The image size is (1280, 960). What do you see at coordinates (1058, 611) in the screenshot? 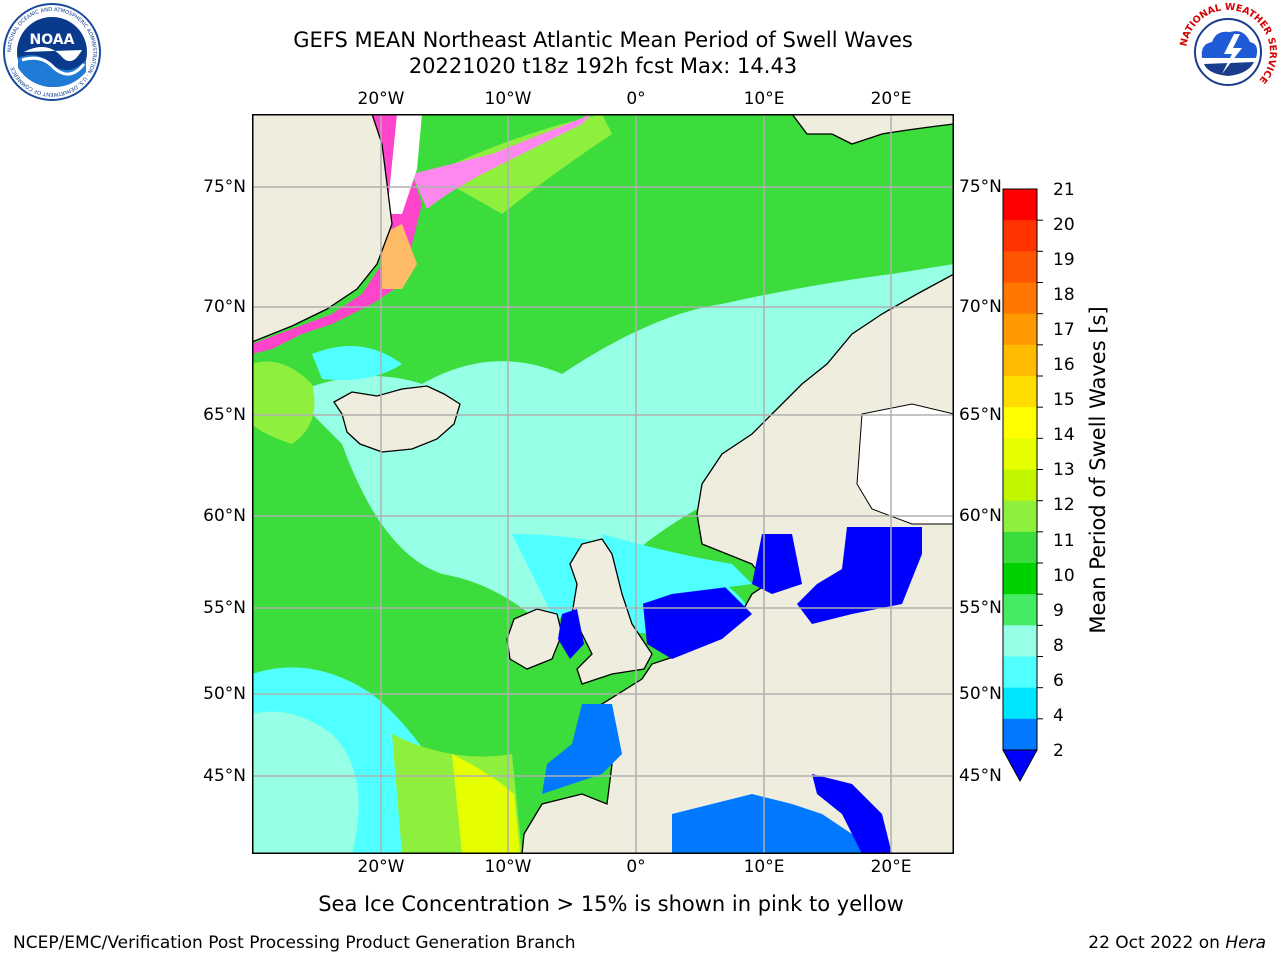
I see `colorbar-tick: 9` at bounding box center [1058, 611].